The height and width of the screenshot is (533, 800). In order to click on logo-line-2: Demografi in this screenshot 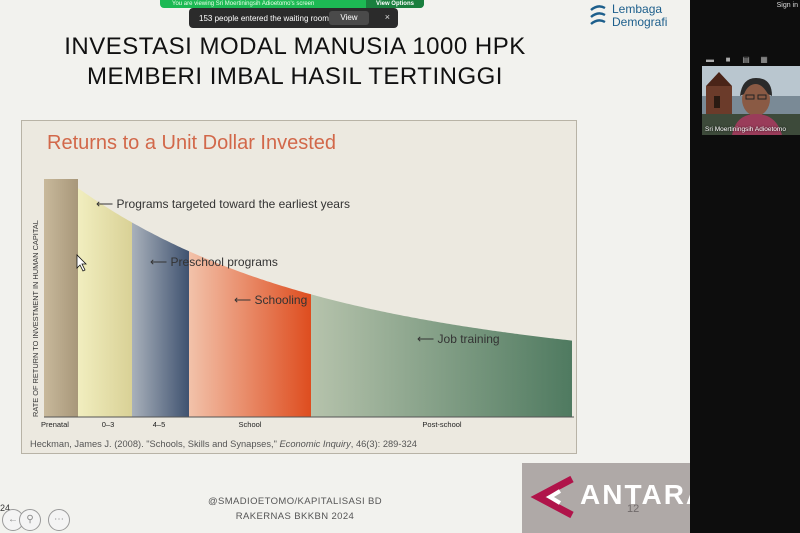, I will do `click(640, 22)`.